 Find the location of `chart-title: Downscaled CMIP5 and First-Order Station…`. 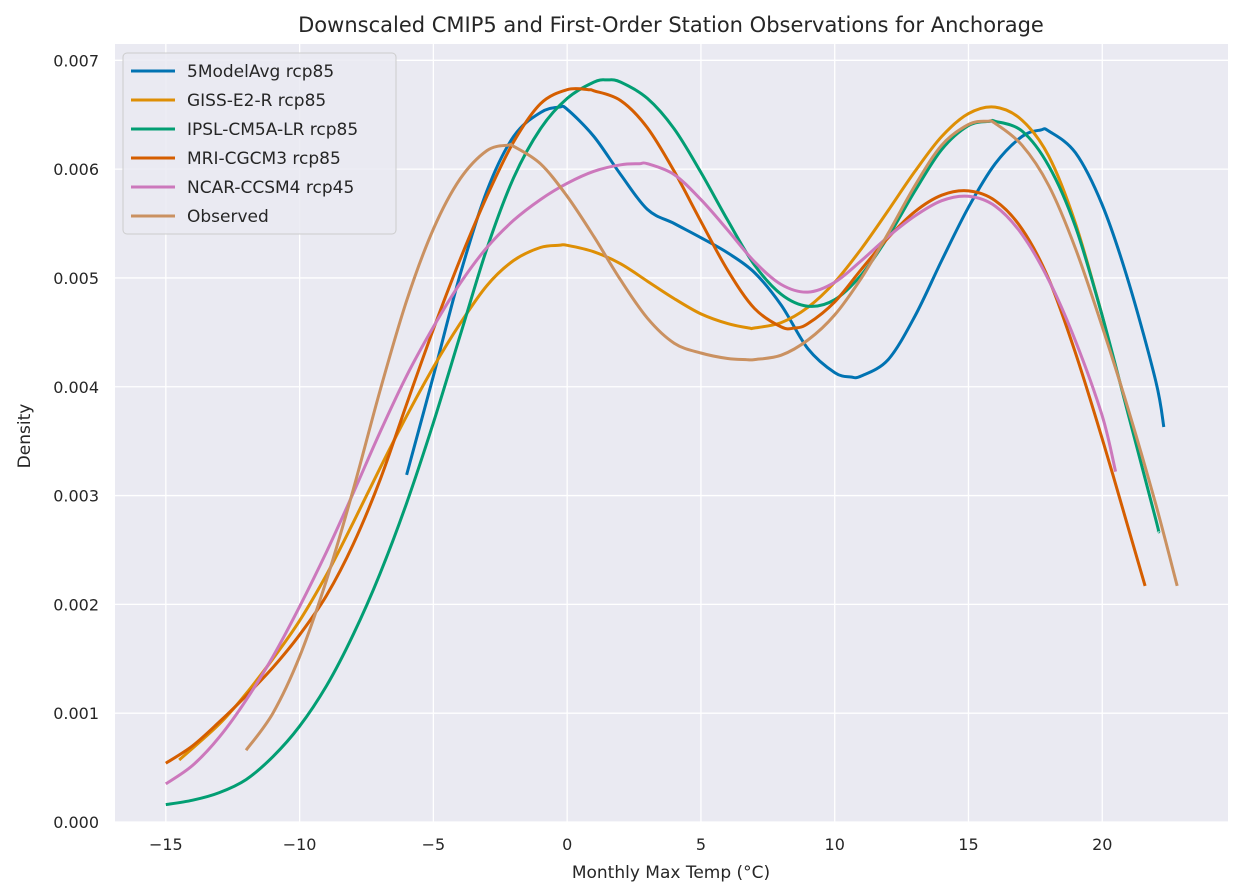

chart-title: Downscaled CMIP5 and First-Order Station… is located at coordinates (671, 25).